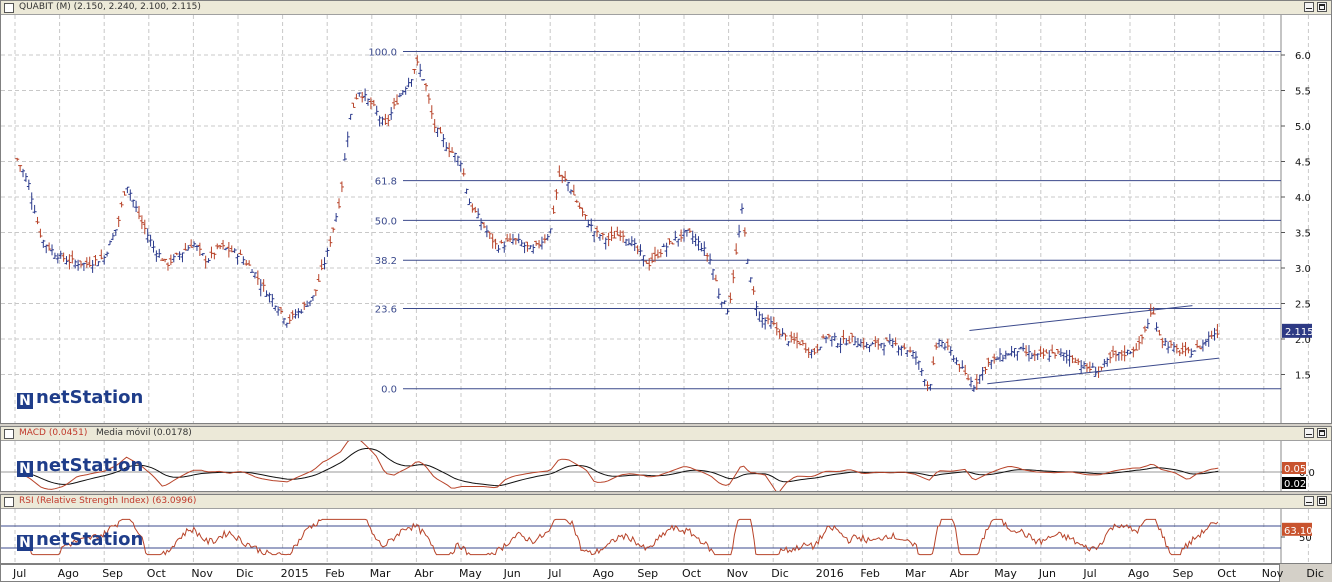 Image resolution: width=1332 pixels, height=582 pixels. What do you see at coordinates (666, 502) in the screenshot?
I see `rsi-panel-titlebar: RSI (Relative Strength Index) (63.0996)` at bounding box center [666, 502].